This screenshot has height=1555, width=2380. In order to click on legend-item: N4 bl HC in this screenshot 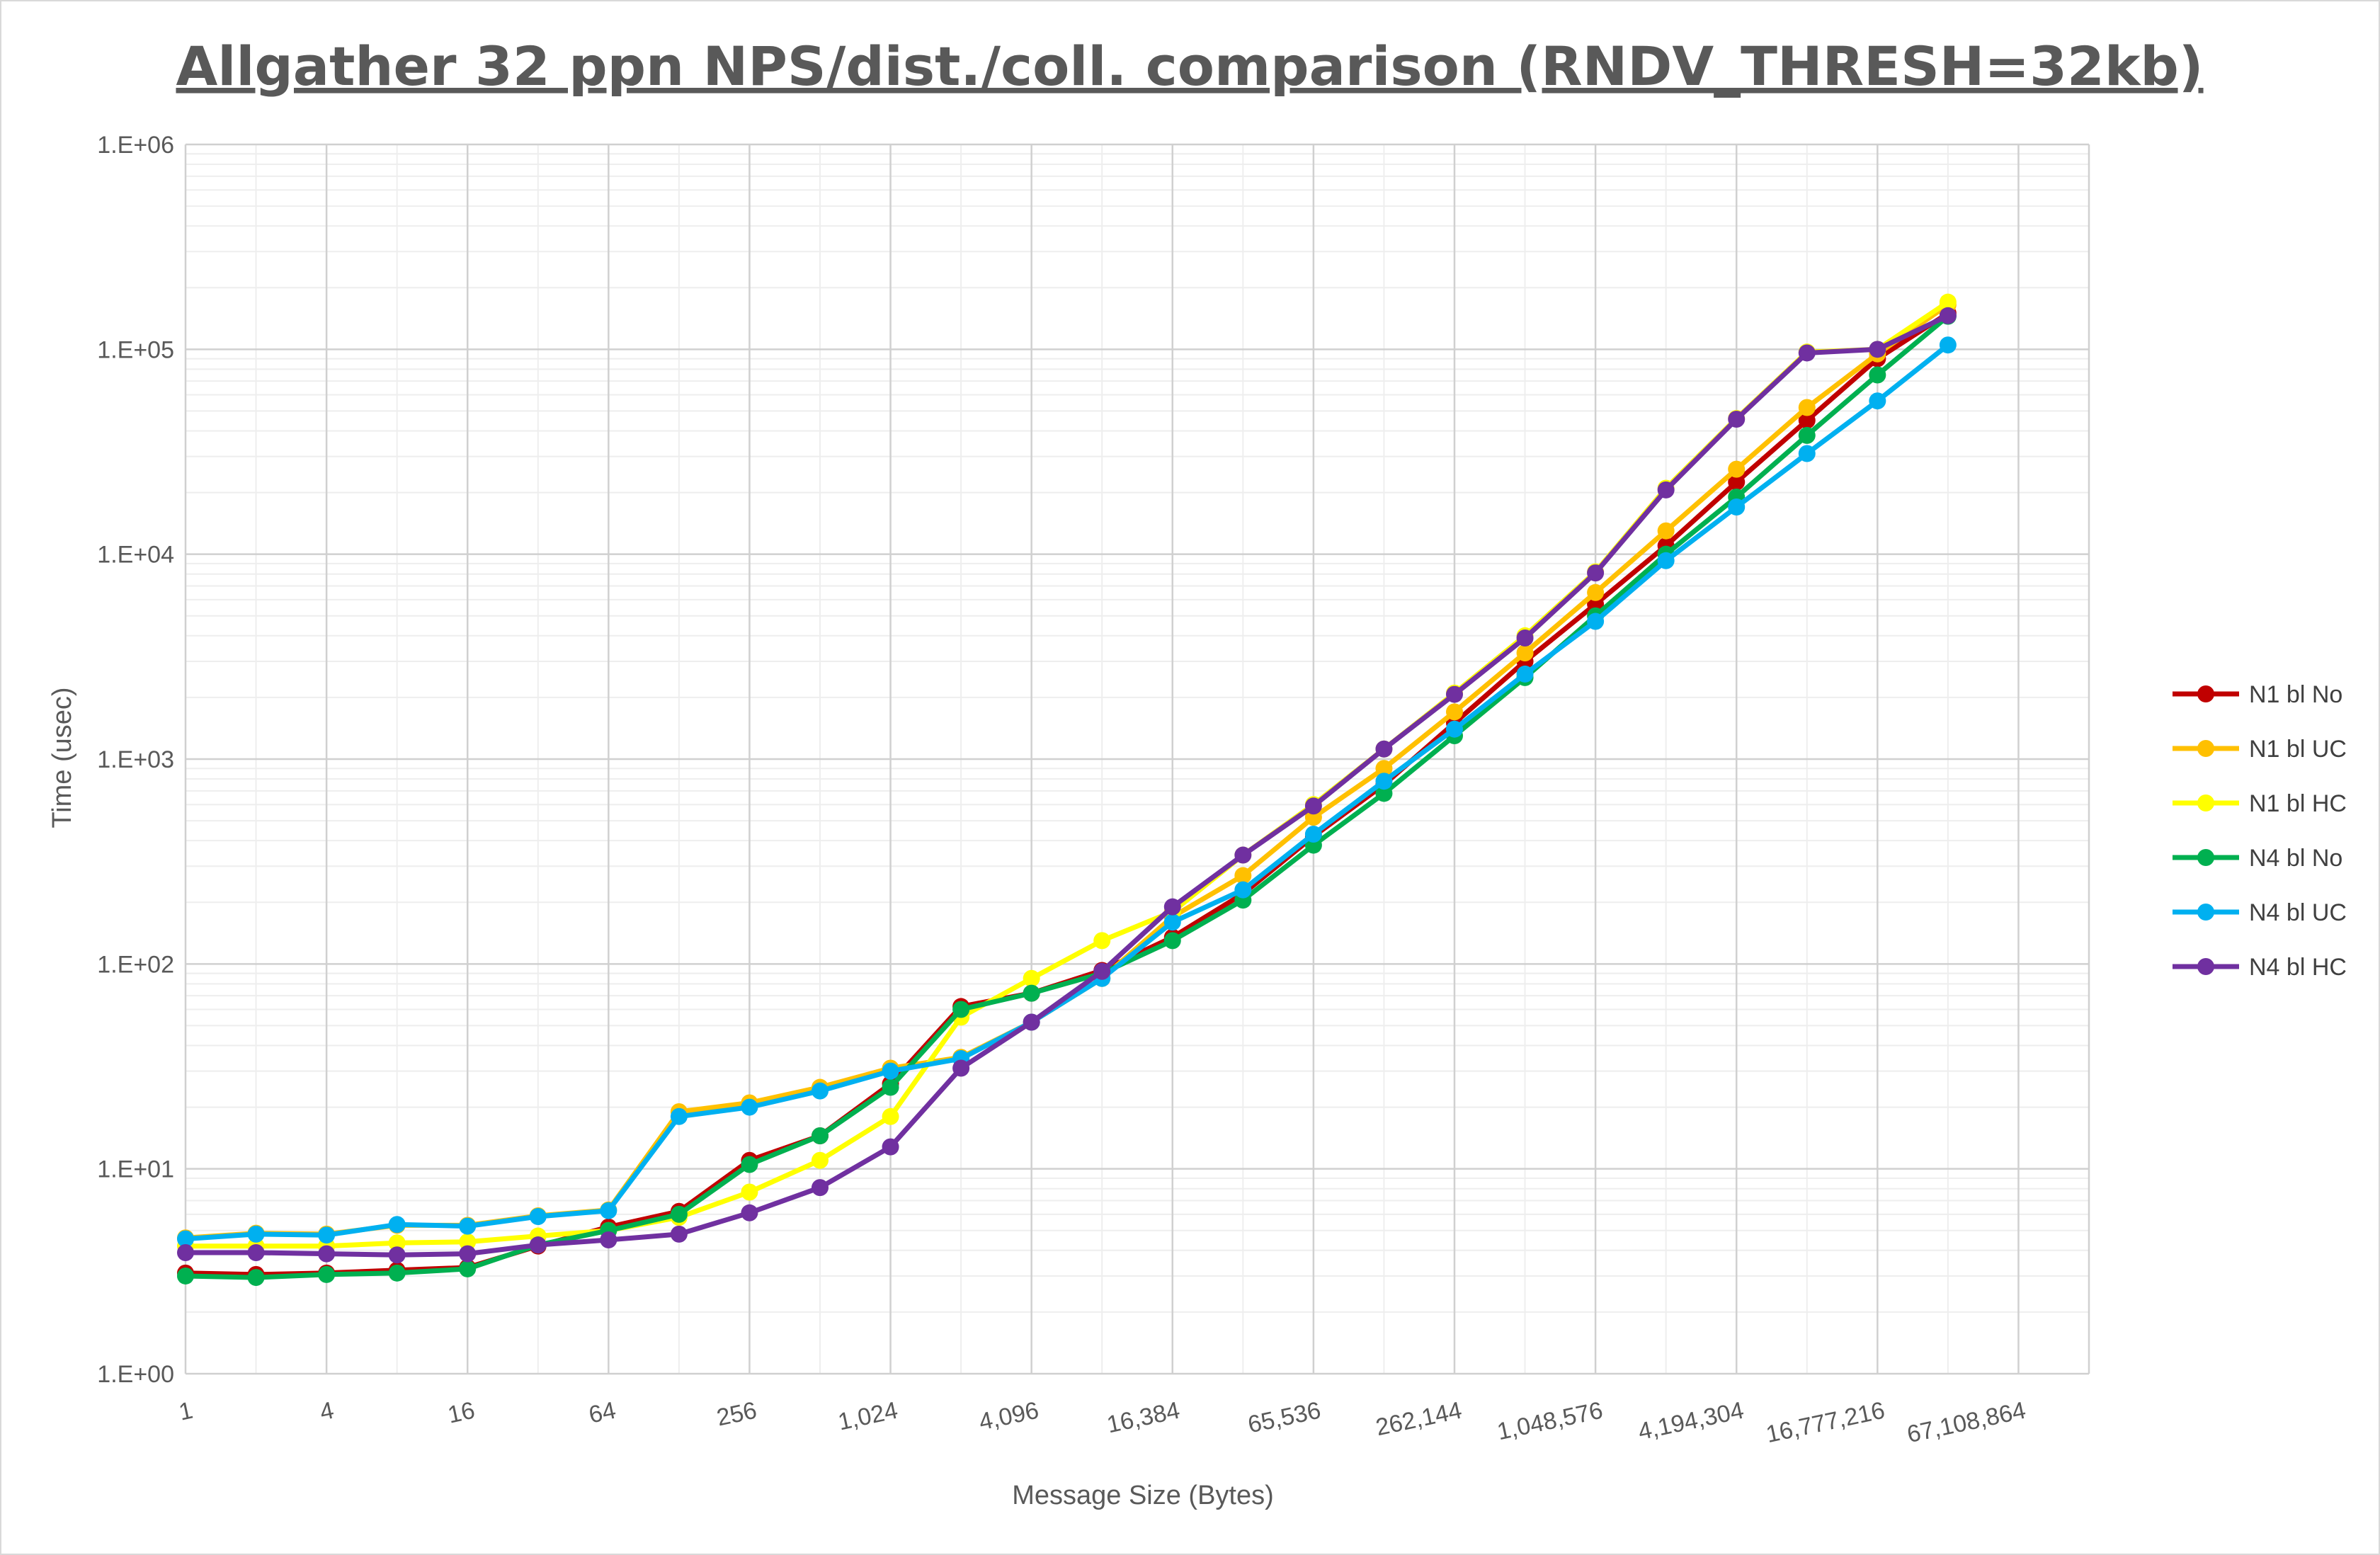, I will do `click(2260, 967)`.